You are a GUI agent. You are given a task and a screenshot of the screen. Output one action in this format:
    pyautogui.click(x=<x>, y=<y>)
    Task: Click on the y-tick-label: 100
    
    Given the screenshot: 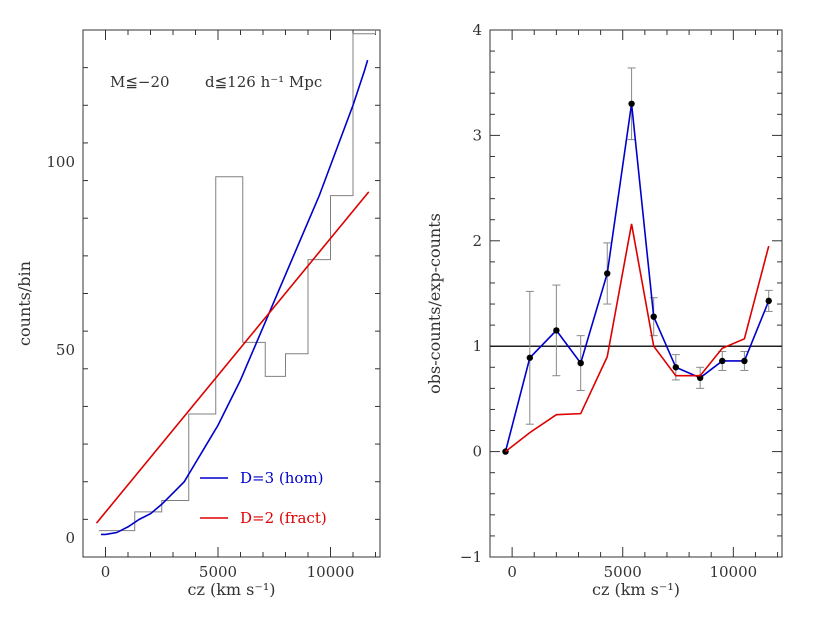 What is the action you would take?
    pyautogui.click(x=60, y=162)
    